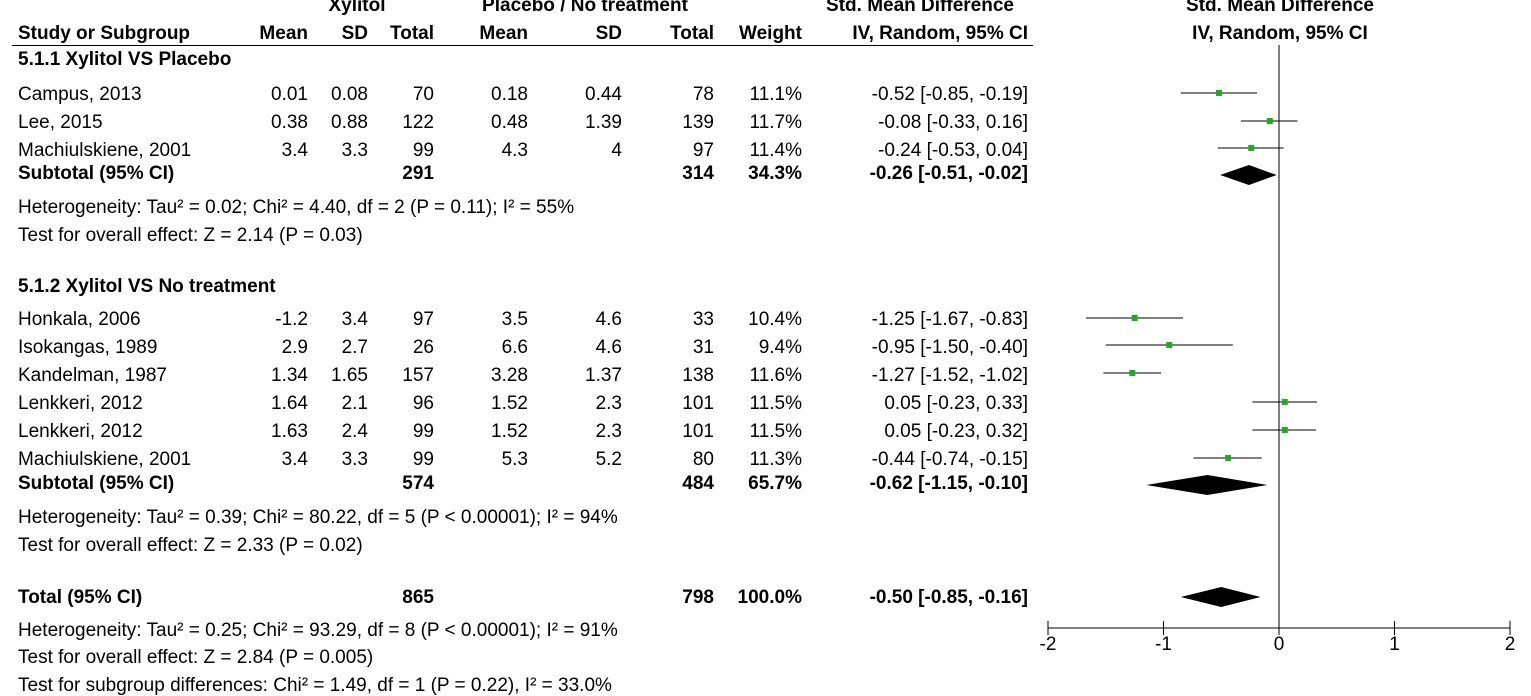  What do you see at coordinates (698, 122) in the screenshot?
I see `total2: 139` at bounding box center [698, 122].